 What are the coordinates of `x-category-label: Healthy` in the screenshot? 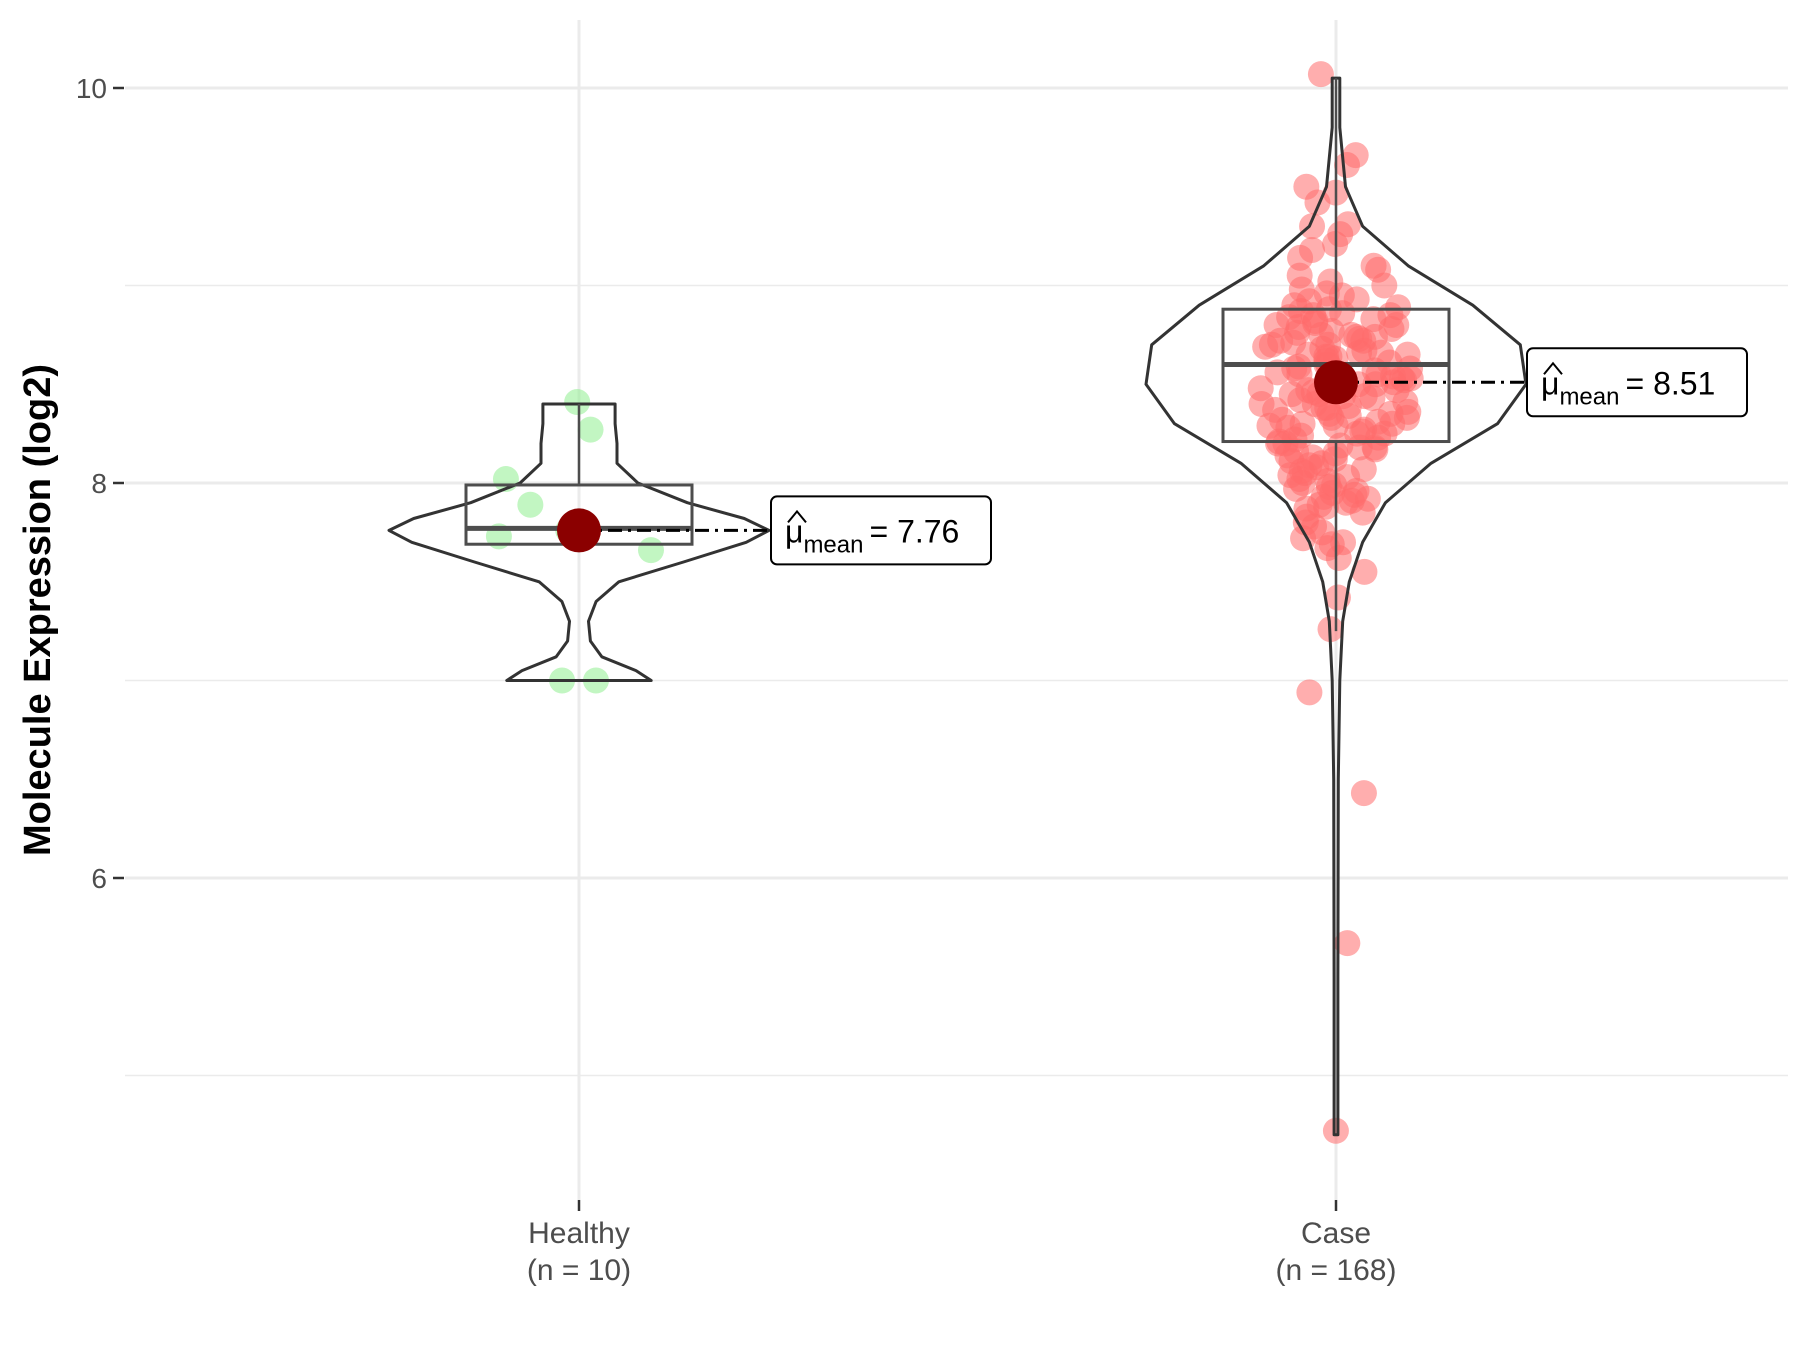 It's located at (579, 1233).